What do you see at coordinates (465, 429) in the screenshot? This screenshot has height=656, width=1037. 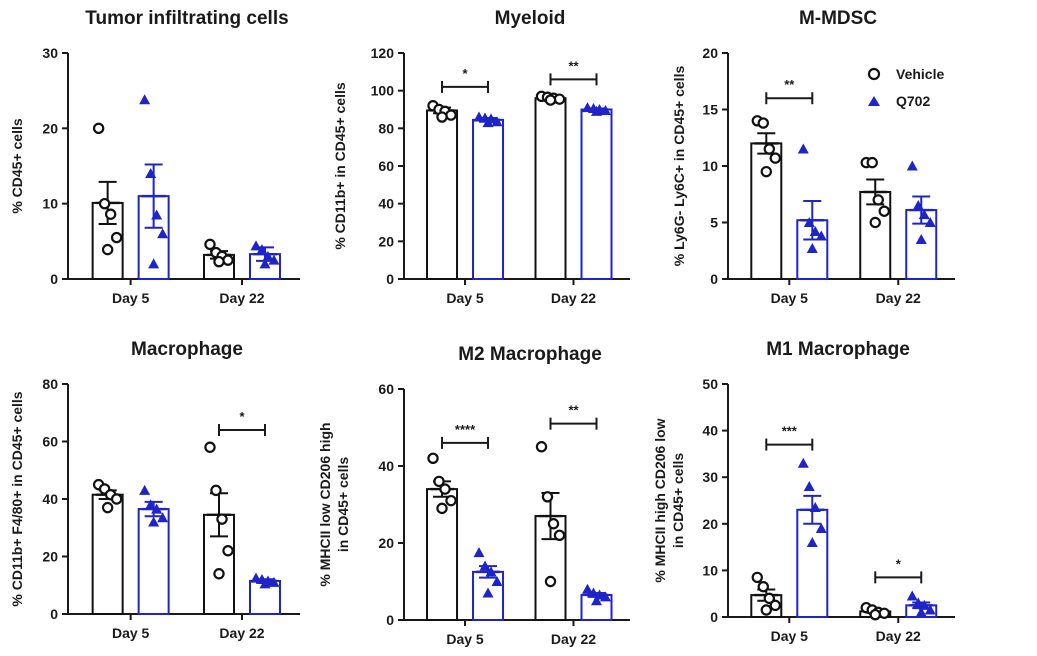 I see `significance-label: ****` at bounding box center [465, 429].